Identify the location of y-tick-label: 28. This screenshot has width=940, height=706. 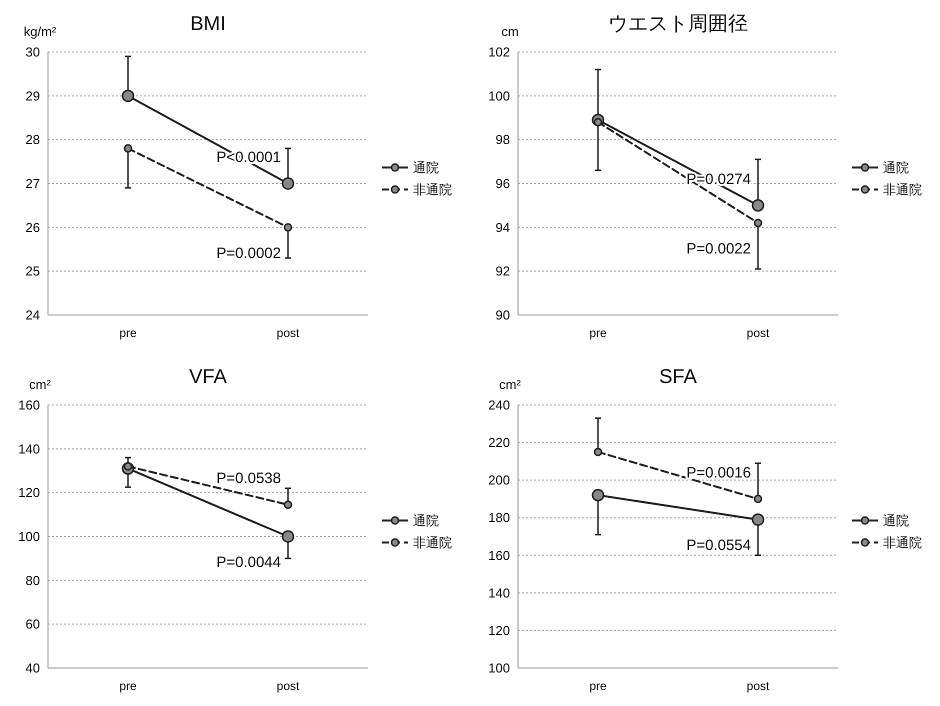
(33, 140).